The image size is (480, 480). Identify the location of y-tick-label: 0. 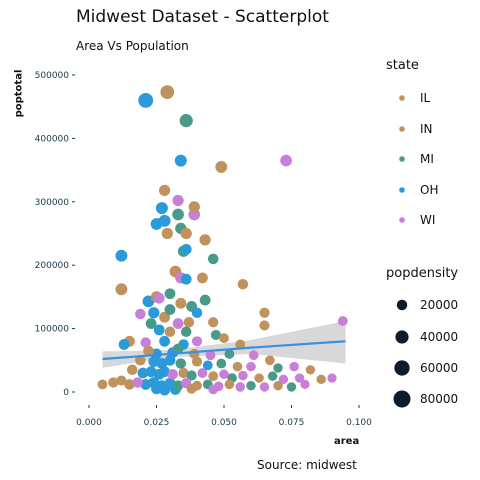
(66, 393).